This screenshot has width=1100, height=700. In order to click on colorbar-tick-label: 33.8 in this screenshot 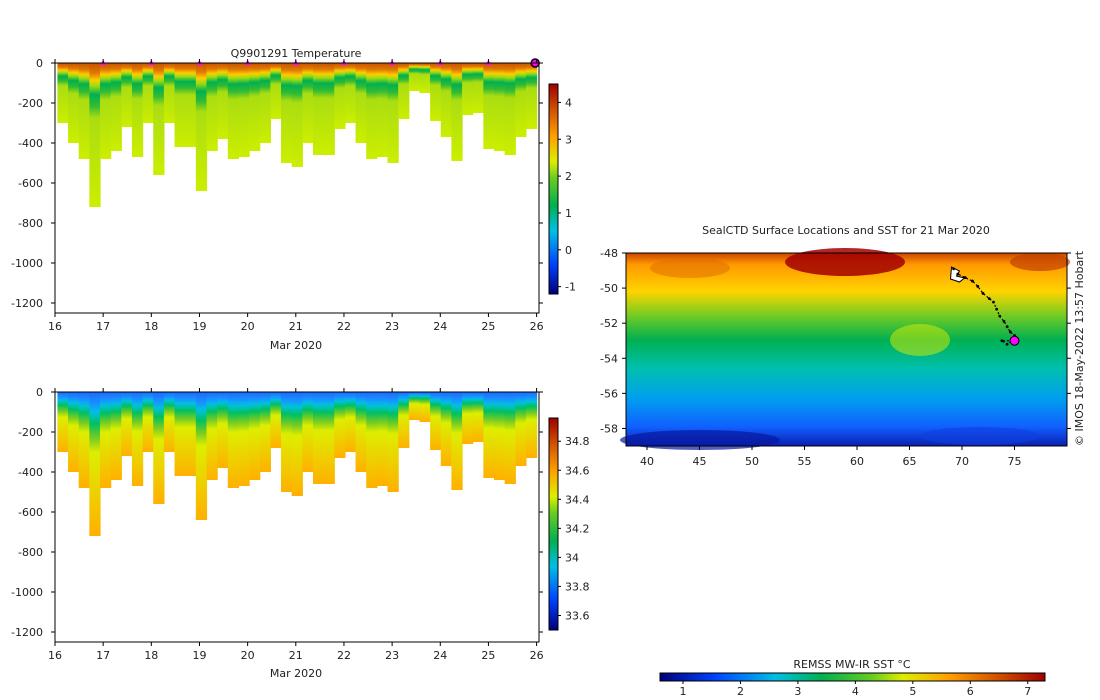, I will do `click(577, 586)`.